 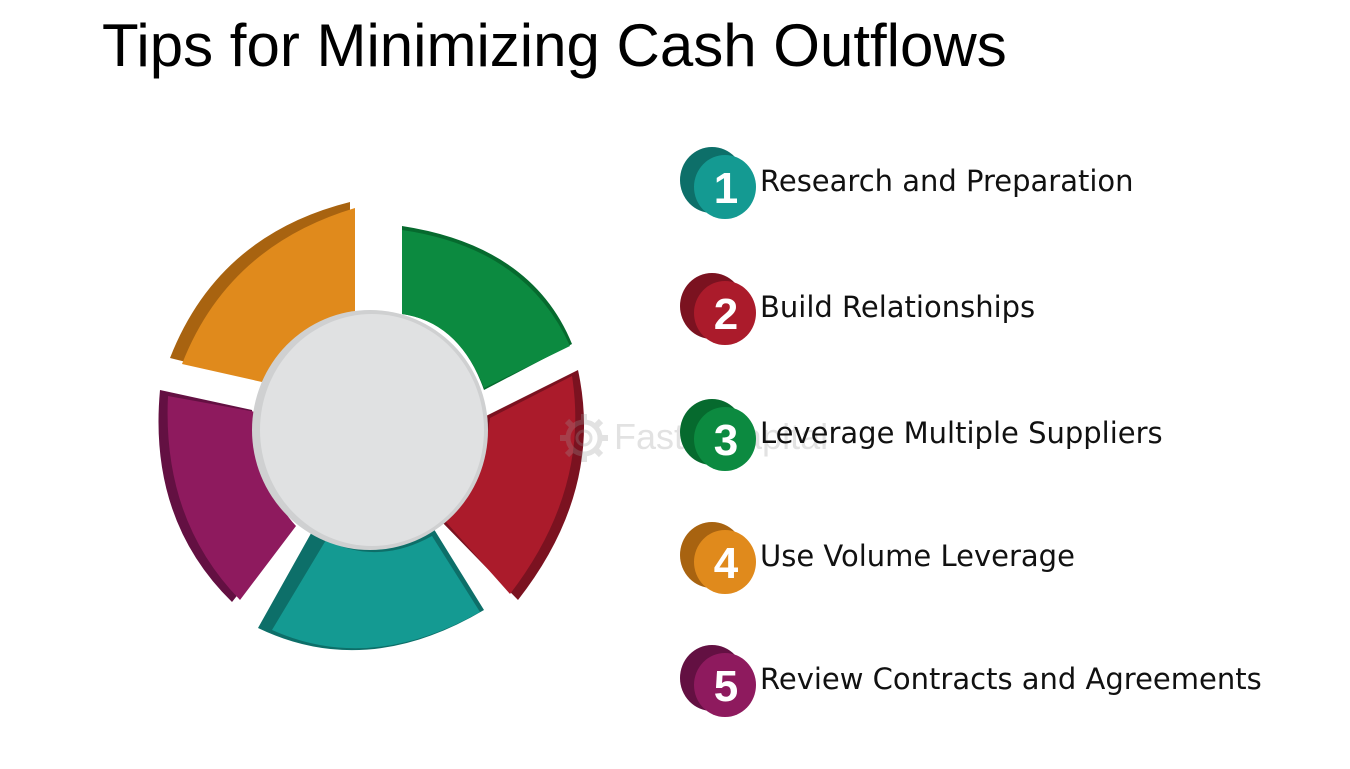 I want to click on step-label: Research and Preparation, so click(x=947, y=181).